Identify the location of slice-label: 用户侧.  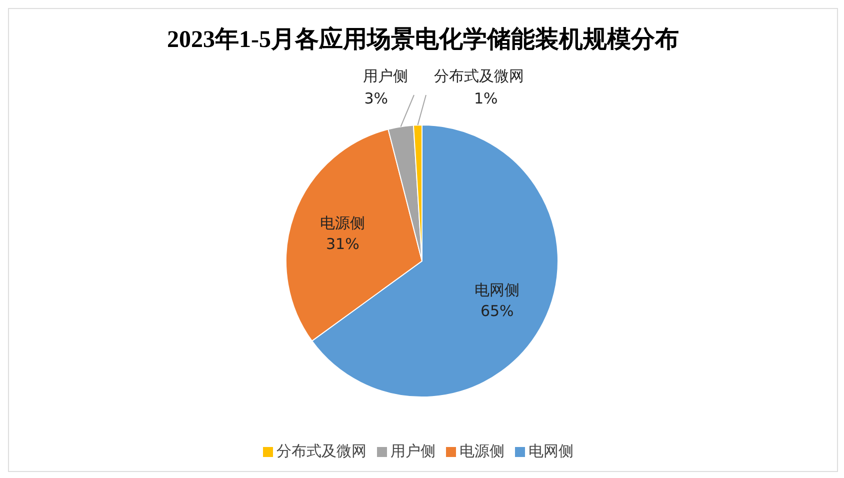
(385, 76).